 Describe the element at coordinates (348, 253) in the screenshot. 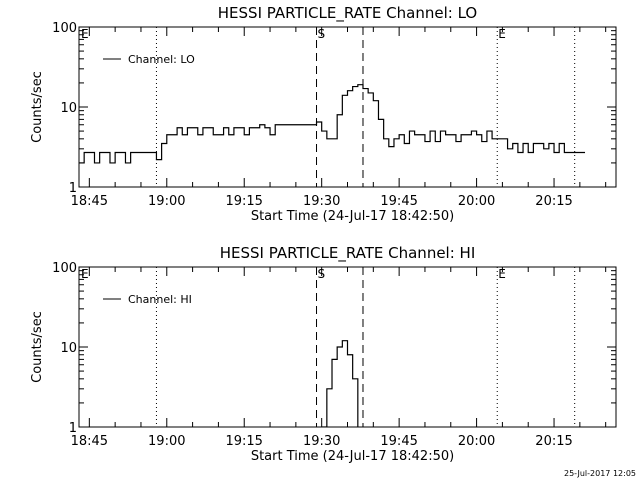

I see `chart-title: HESSI PARTICLE_RATE Channel: HI` at that location.